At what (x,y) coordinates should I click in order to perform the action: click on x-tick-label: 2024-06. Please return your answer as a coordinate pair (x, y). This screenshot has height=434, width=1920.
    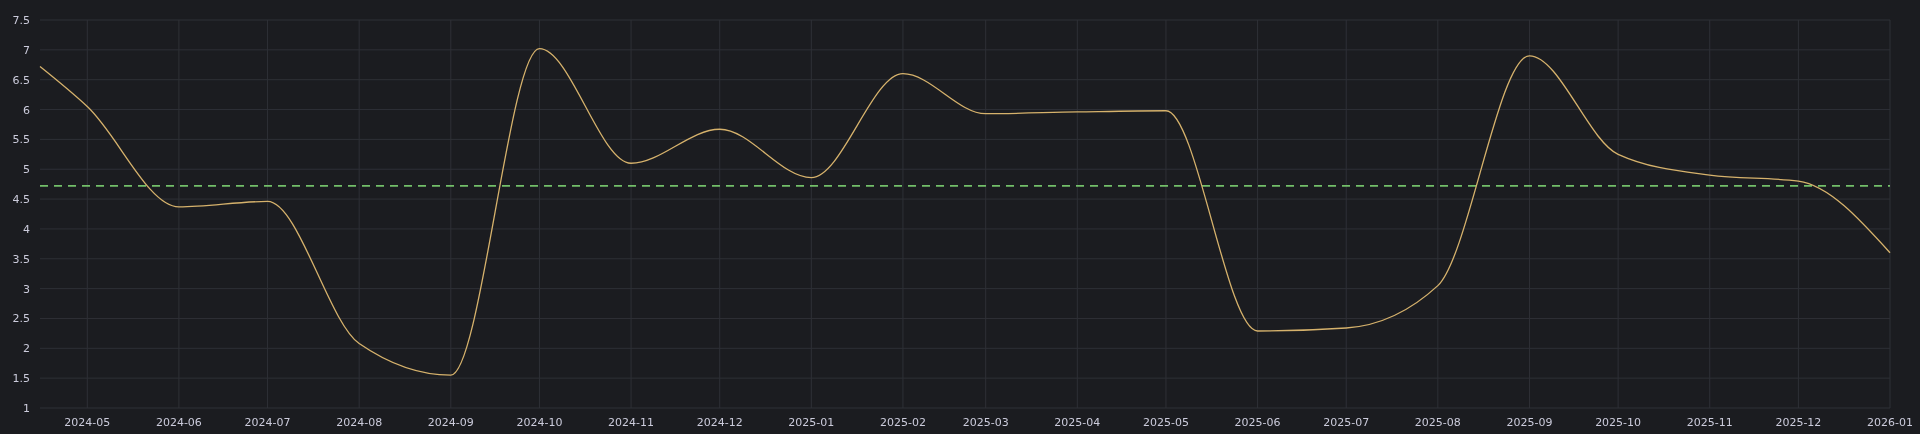
    Looking at the image, I should click on (178, 422).